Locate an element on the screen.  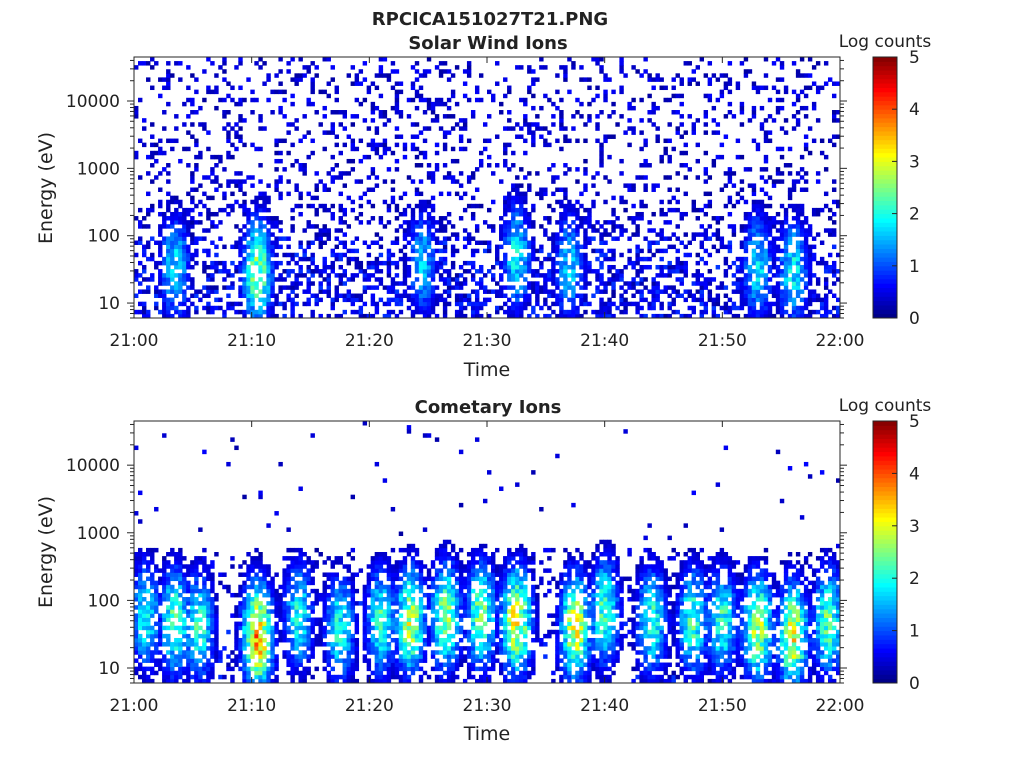
colorbar-label: Log counts is located at coordinates (885, 42).